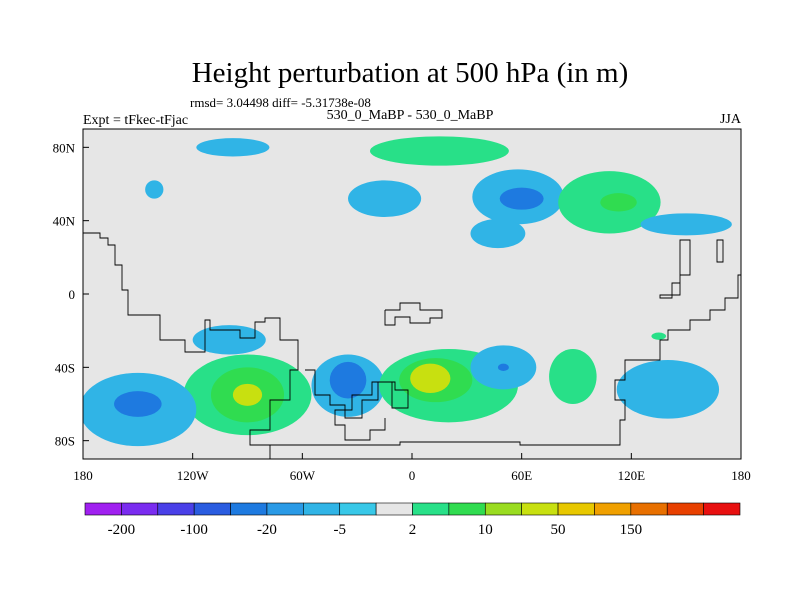 The width and height of the screenshot is (800, 600). I want to click on north-atlantic-coastline, so click(720, 251).